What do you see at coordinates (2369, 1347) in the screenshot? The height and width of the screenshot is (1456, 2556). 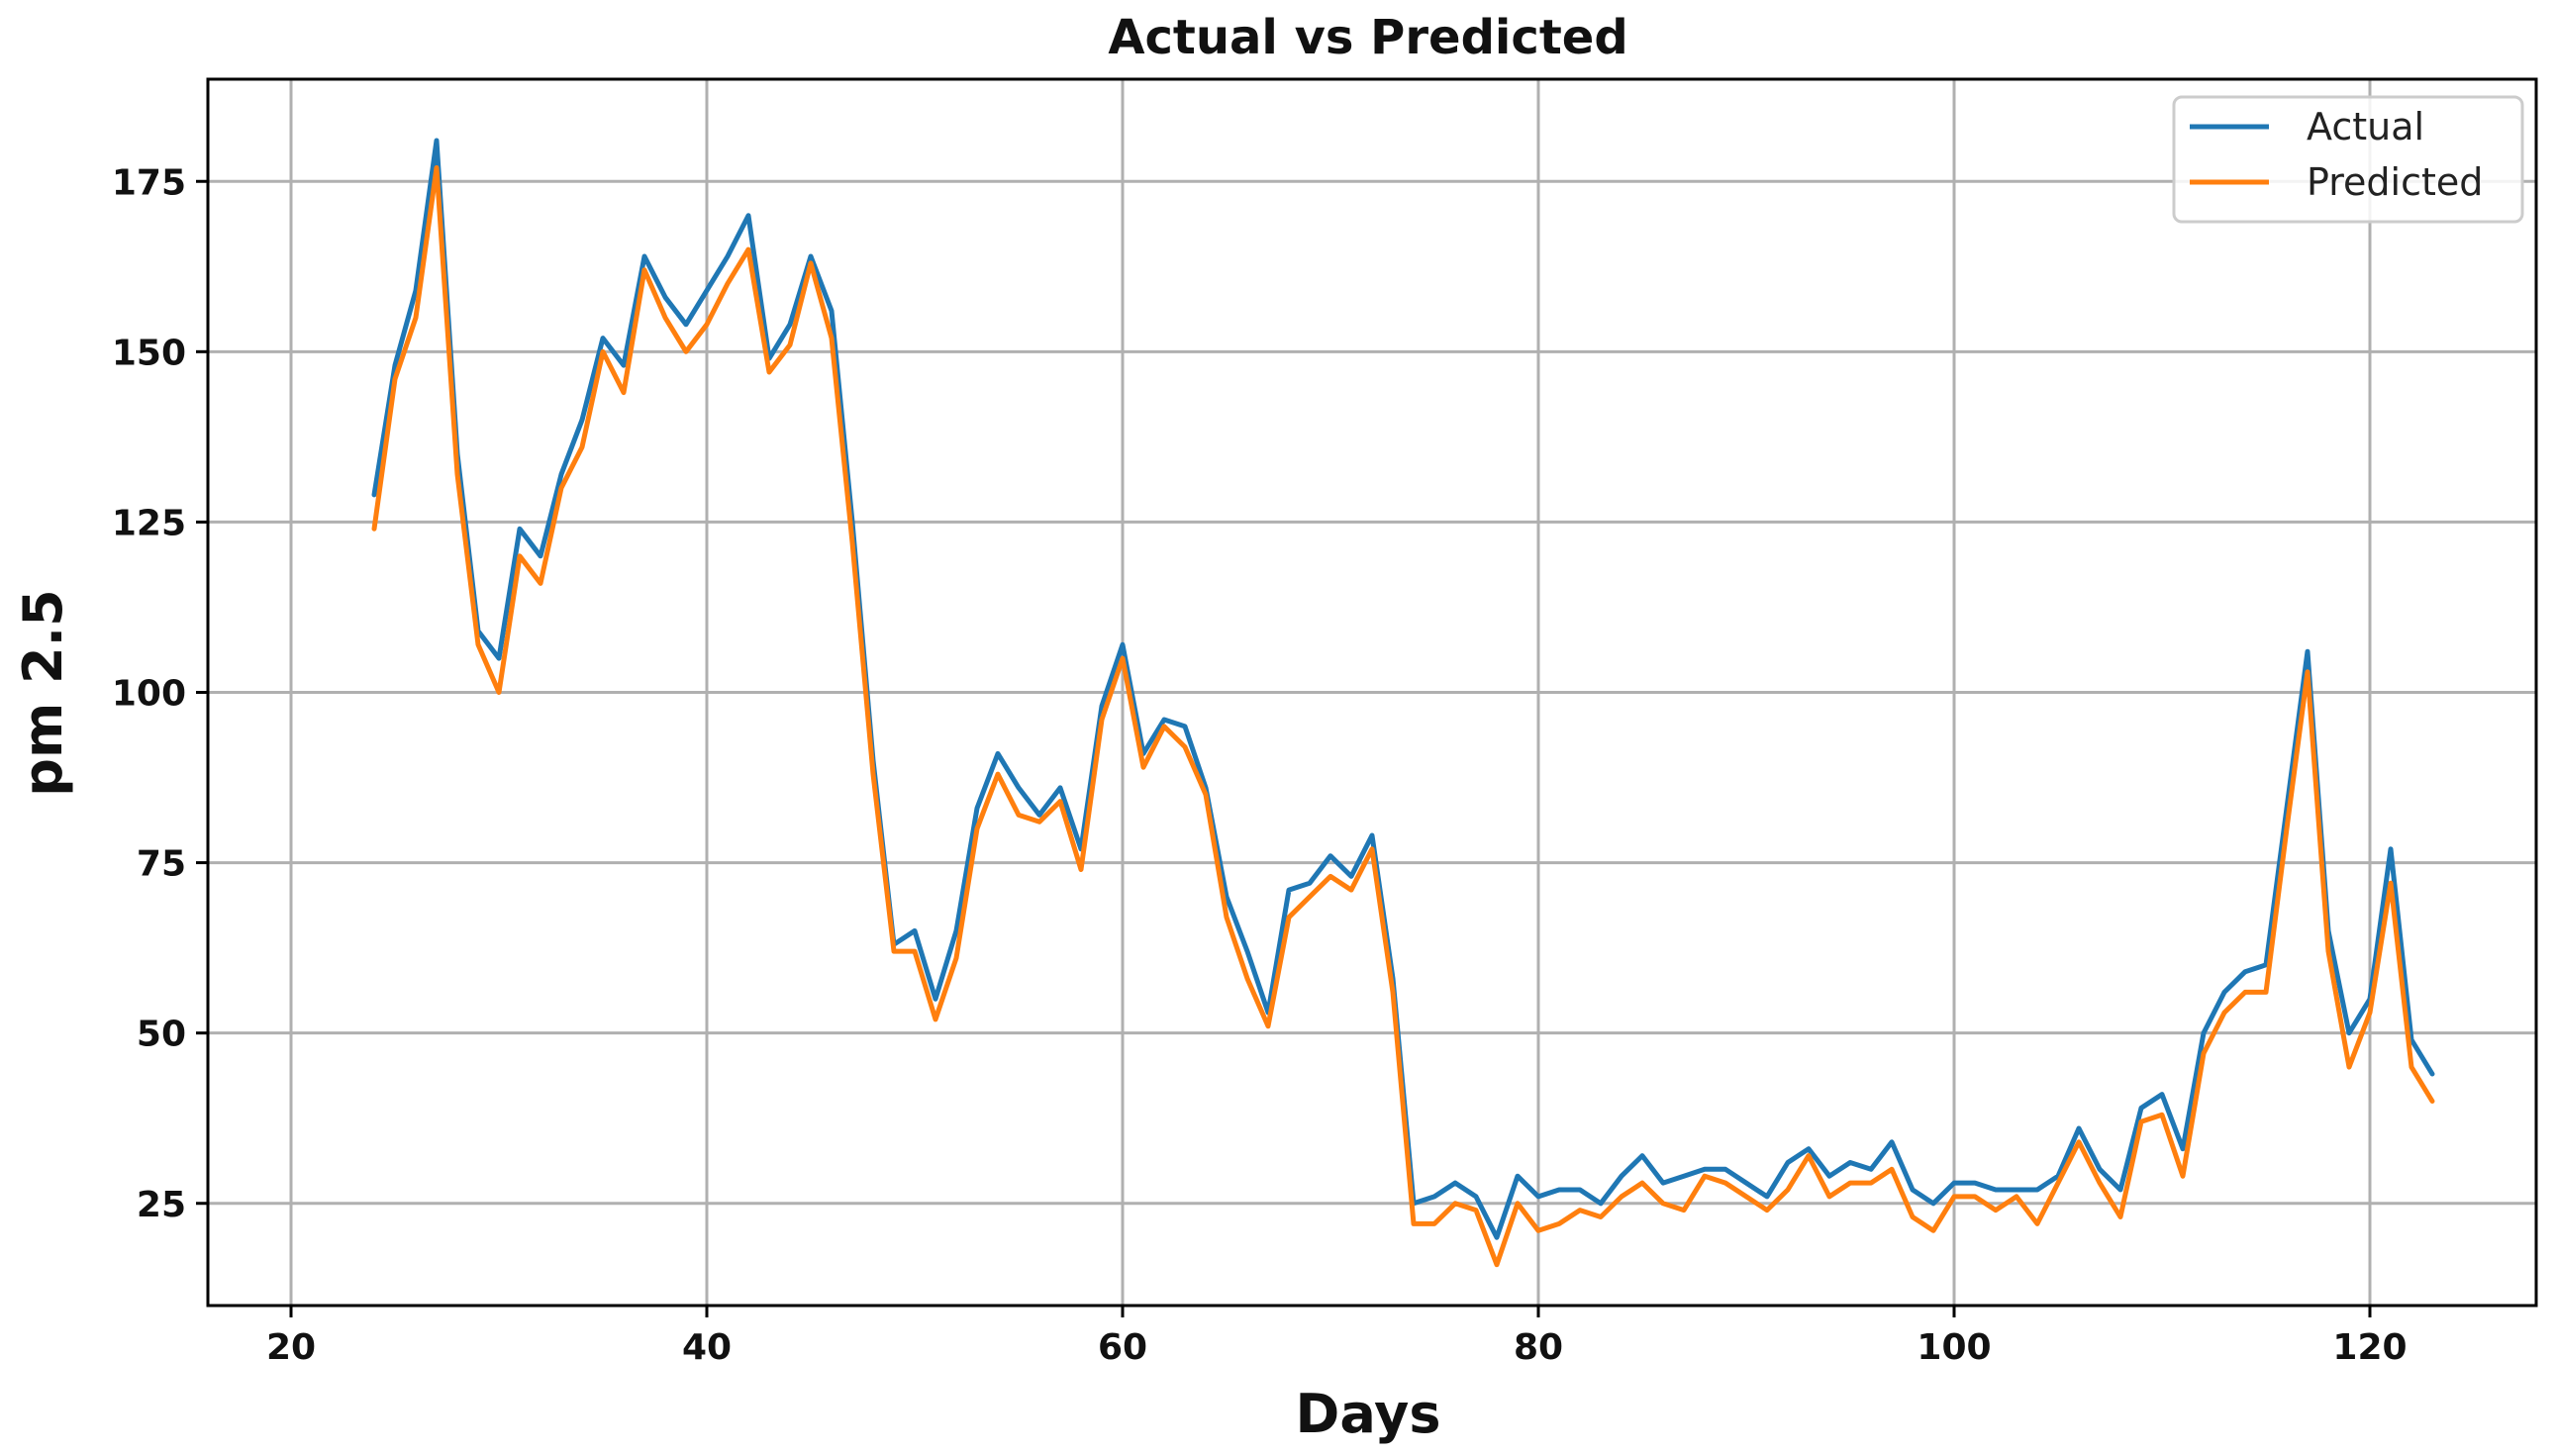 I see `x-tick-label: 120` at bounding box center [2369, 1347].